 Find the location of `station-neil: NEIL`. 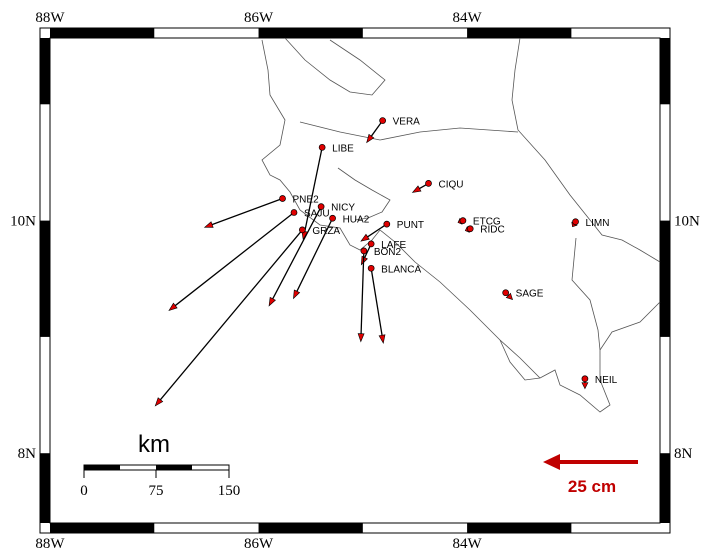

station-neil: NEIL is located at coordinates (599, 380).